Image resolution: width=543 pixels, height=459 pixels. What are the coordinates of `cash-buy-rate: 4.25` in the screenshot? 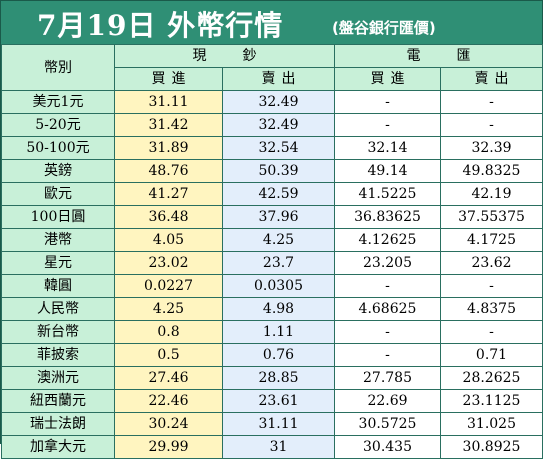 It's located at (168, 309).